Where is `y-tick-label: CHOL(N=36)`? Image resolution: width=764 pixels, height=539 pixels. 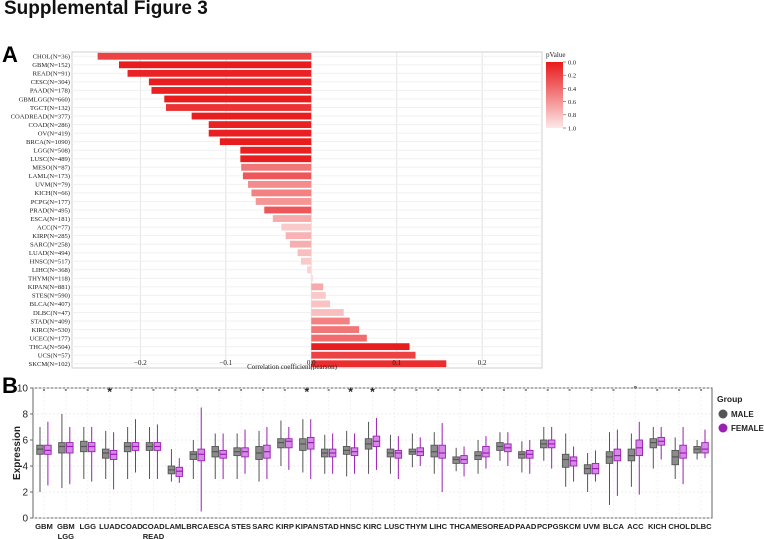
y-tick-label: CHOL(N=36) is located at coordinates (51, 57).